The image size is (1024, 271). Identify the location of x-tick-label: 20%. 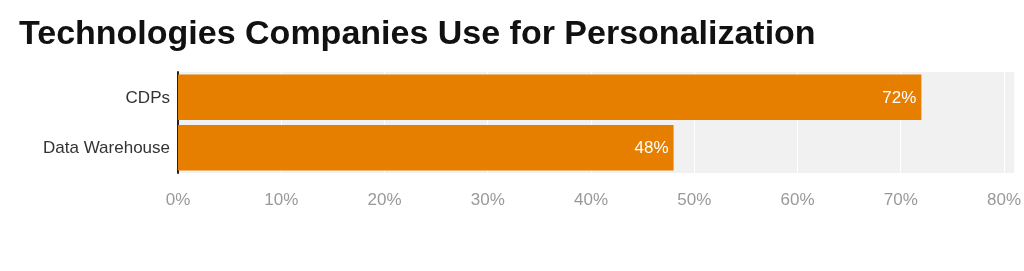
(384, 199).